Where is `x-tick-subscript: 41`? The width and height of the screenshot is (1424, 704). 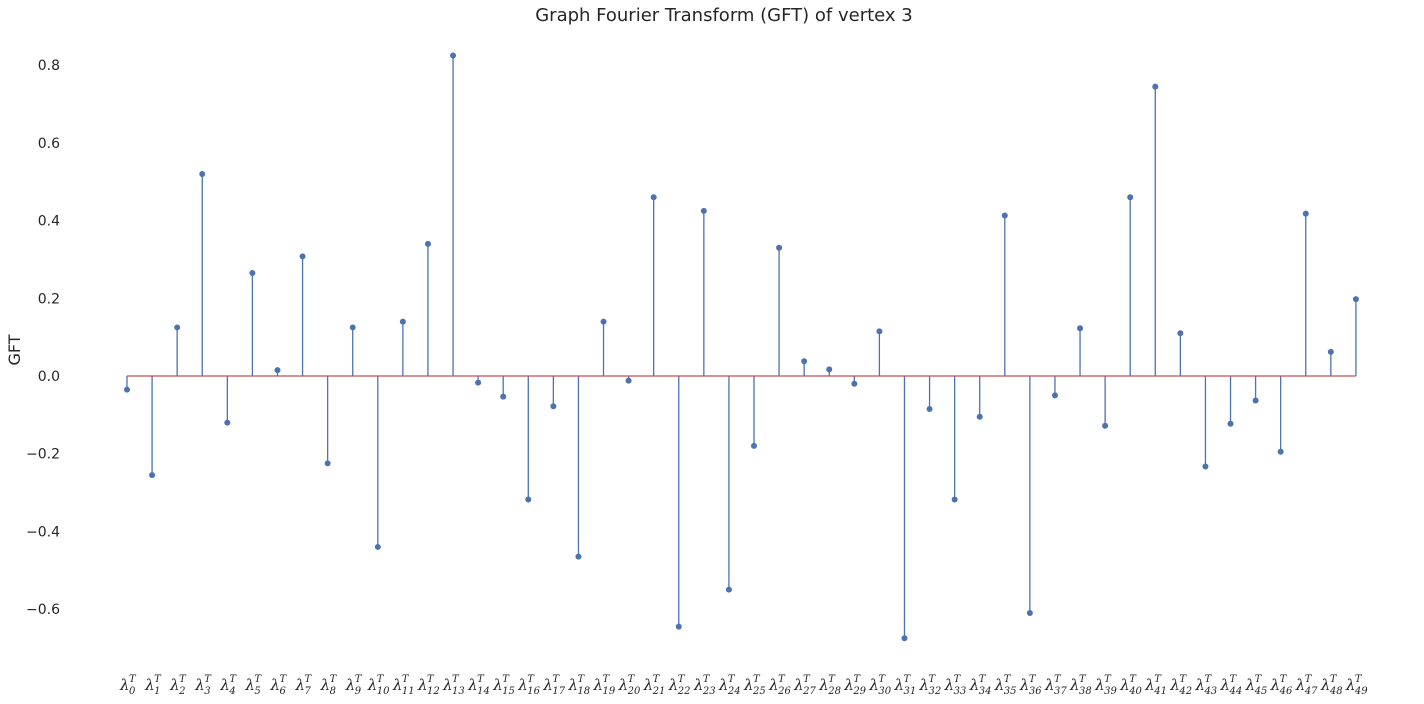 x-tick-subscript: 41 is located at coordinates (1160, 691).